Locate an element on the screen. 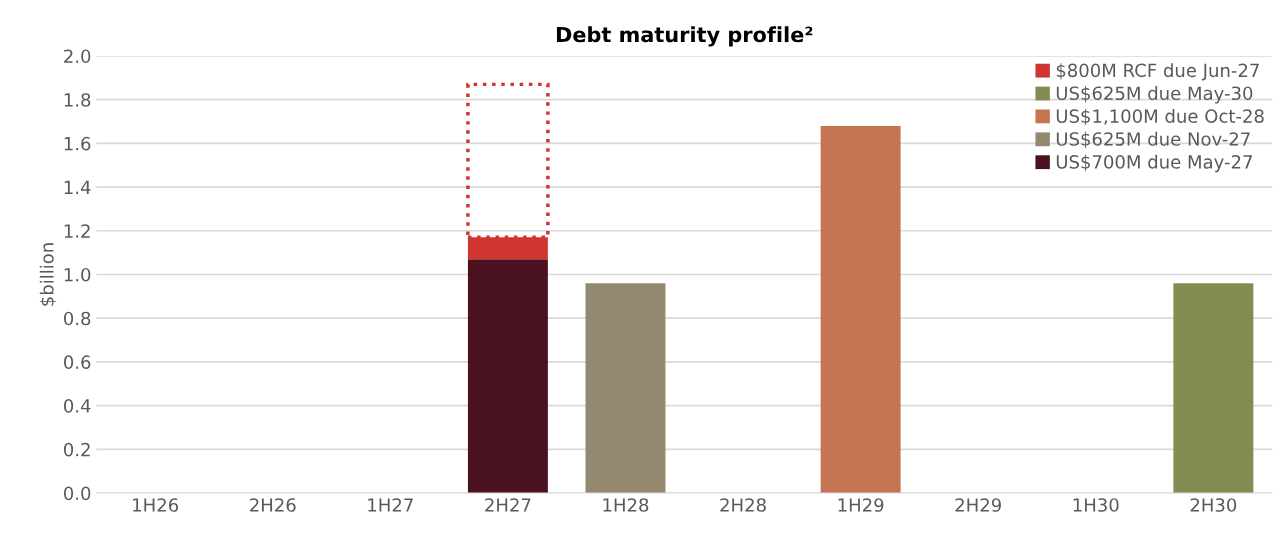 Image resolution: width=1285 pixels, height=533 pixels. y-tick-label: 1.4 is located at coordinates (77, 187).